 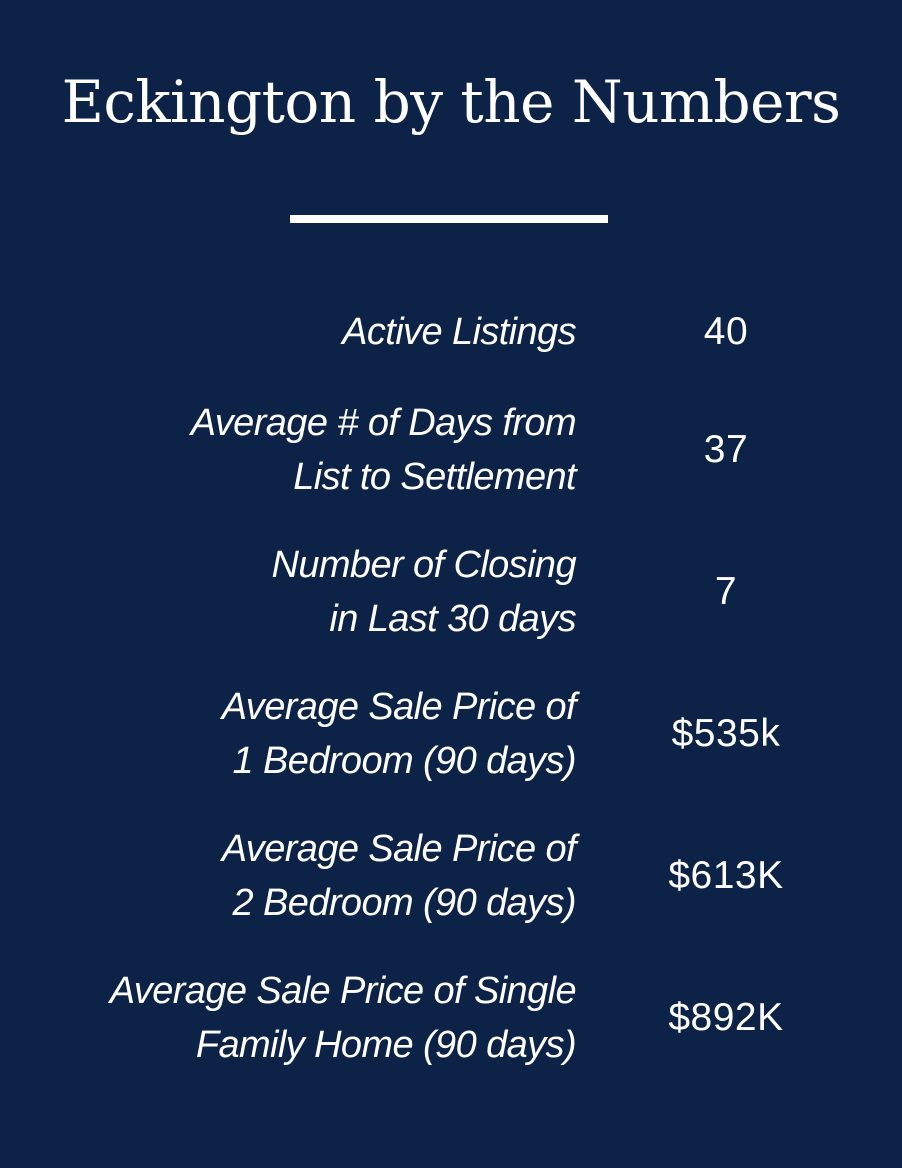 I want to click on stat-label-line: List to Settlement, so click(x=434, y=477).